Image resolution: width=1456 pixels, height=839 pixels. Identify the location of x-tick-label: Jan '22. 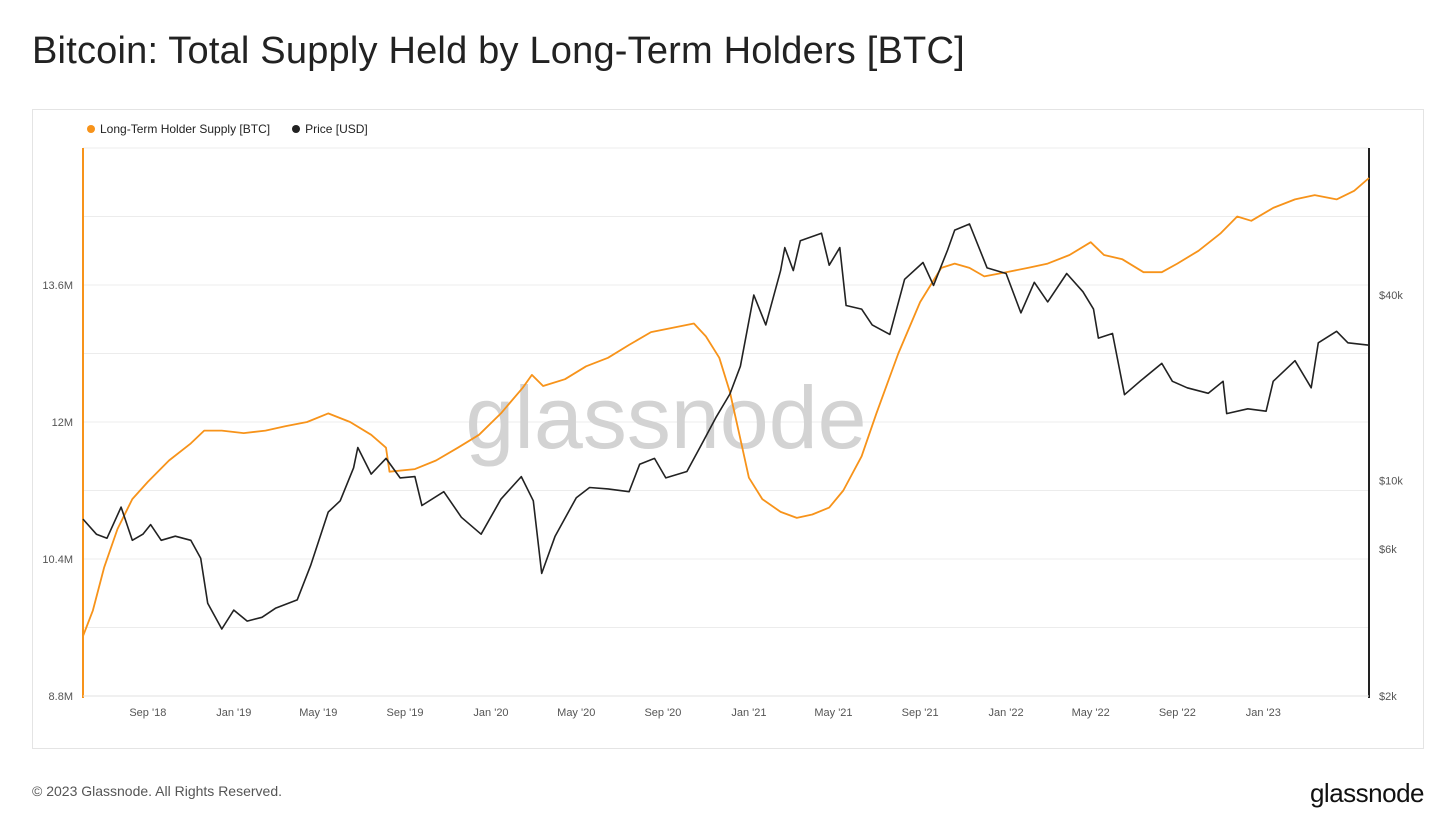
(1006, 713).